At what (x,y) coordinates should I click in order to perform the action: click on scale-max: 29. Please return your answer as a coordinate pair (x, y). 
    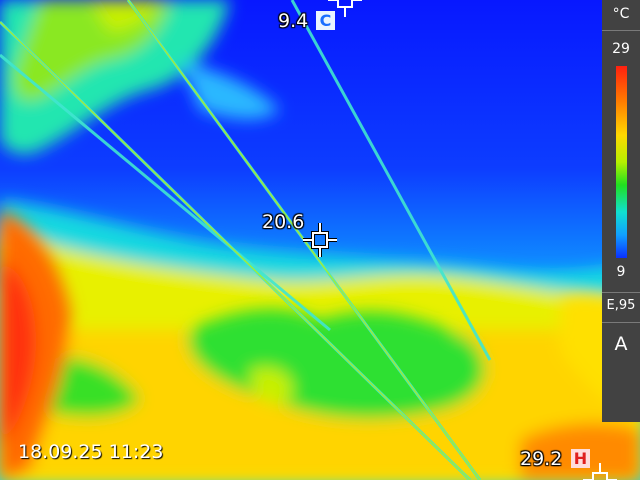
    Looking at the image, I should click on (621, 49).